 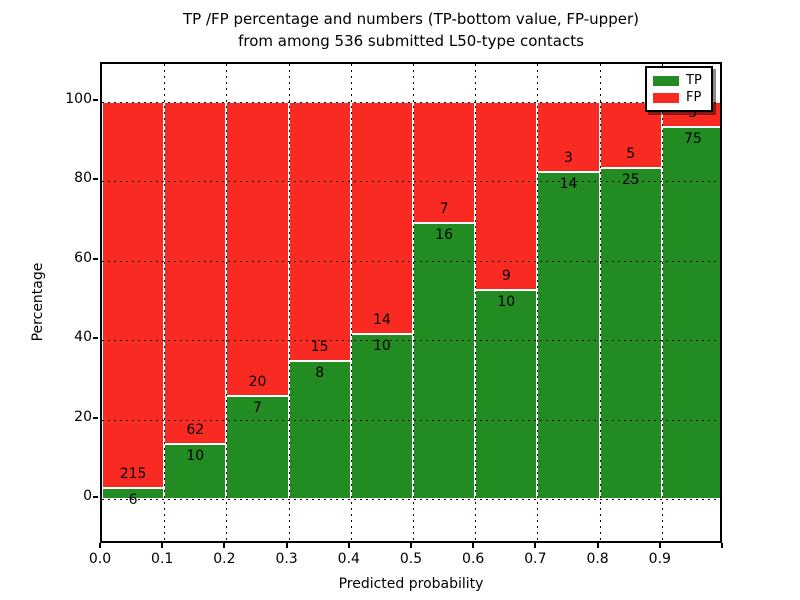 What do you see at coordinates (666, 80) in the screenshot?
I see `tp-legend-swatch` at bounding box center [666, 80].